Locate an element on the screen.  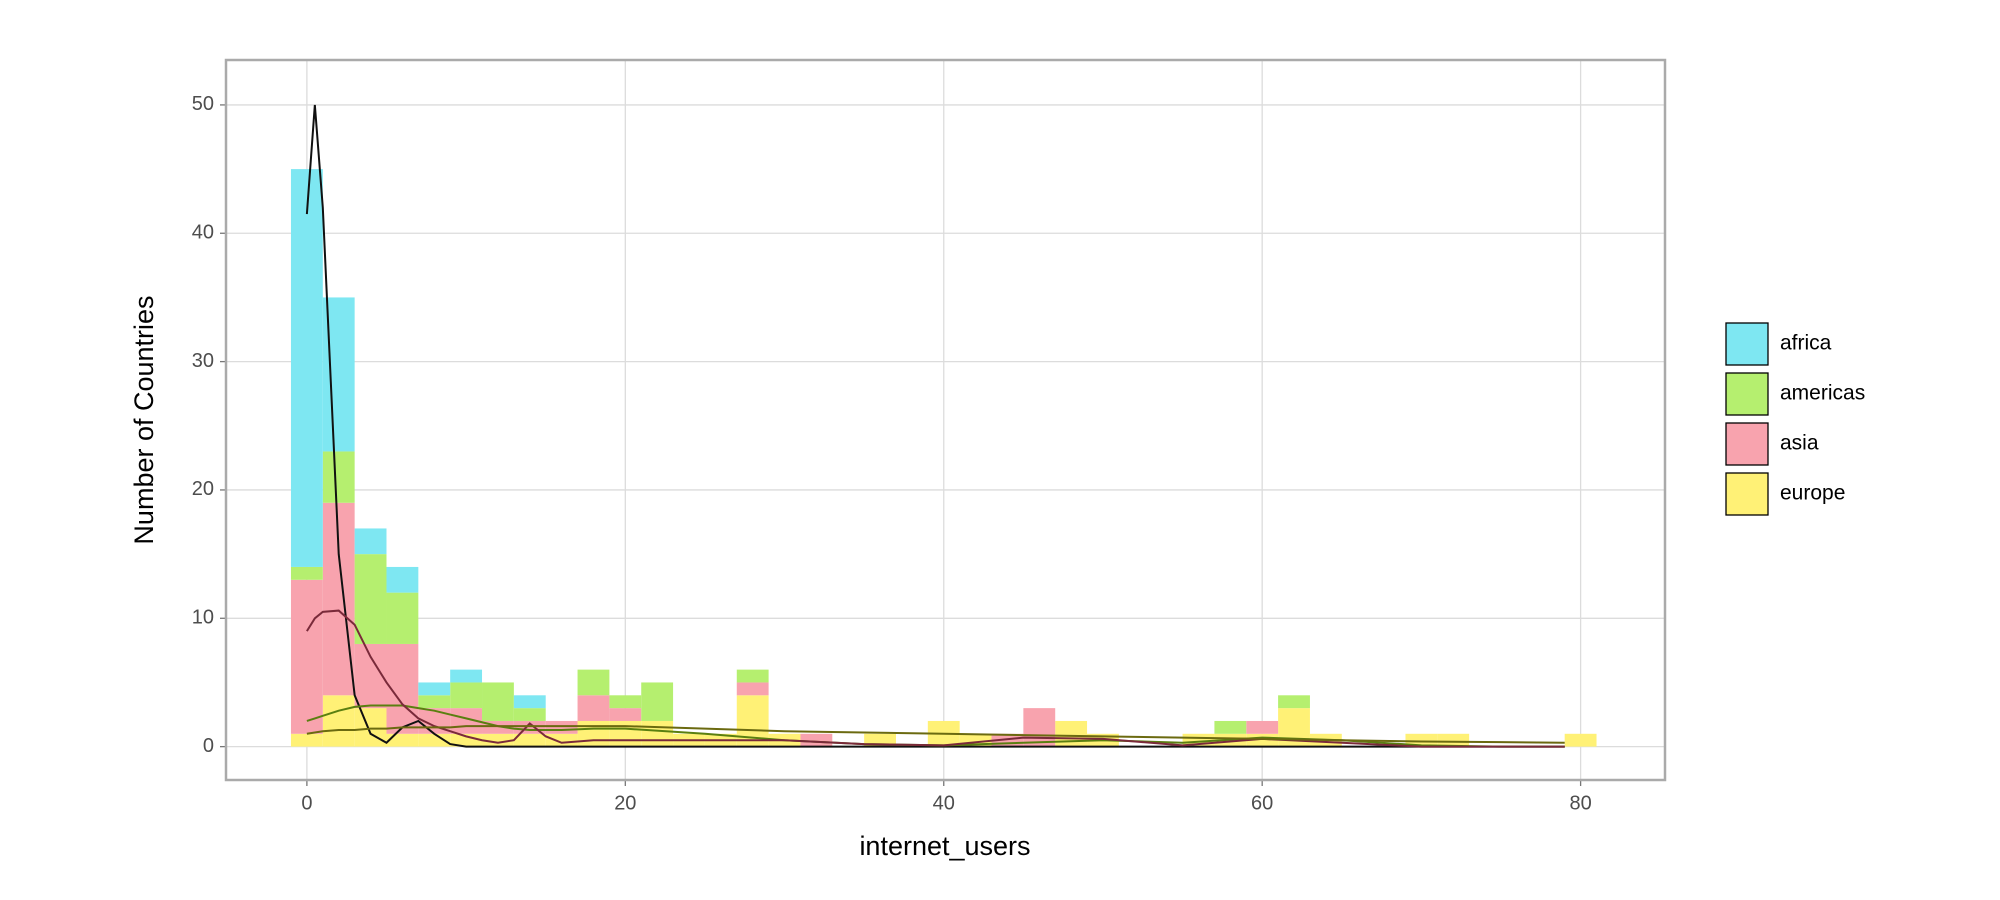
x-tick-label: 20 is located at coordinates (625, 803).